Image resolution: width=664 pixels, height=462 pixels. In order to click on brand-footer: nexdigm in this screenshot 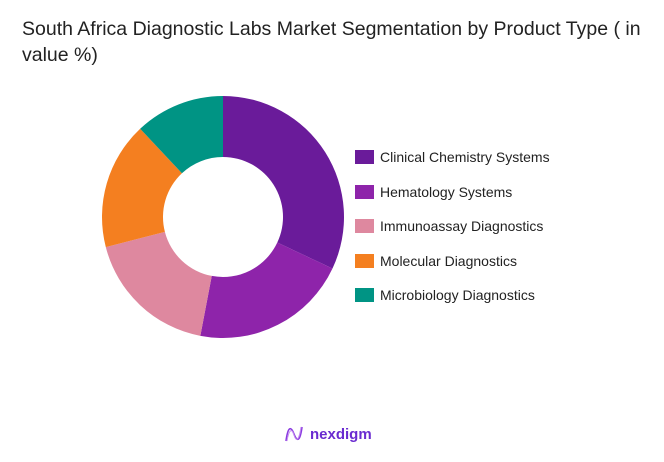, I will do `click(328, 434)`.